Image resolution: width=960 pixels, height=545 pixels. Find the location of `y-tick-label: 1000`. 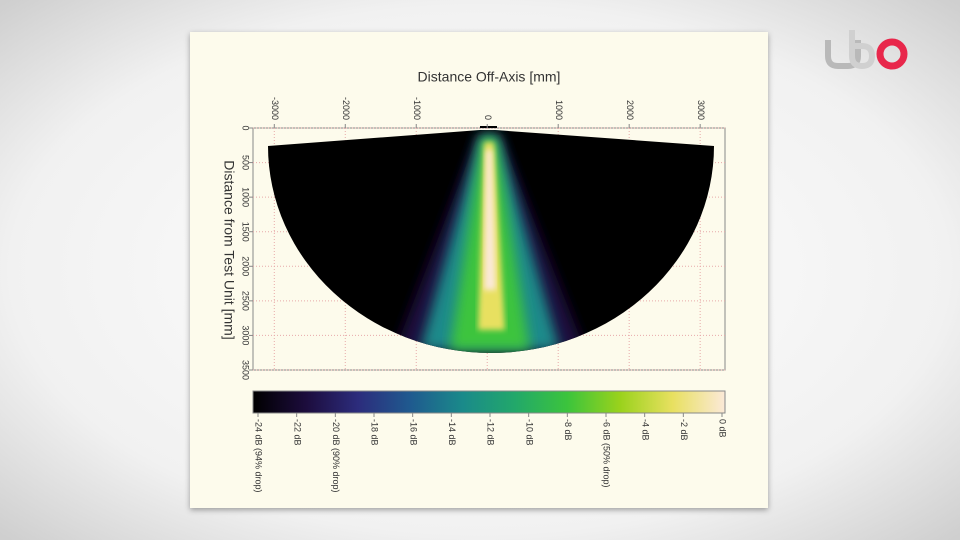

y-tick-label: 1000 is located at coordinates (246, 197).